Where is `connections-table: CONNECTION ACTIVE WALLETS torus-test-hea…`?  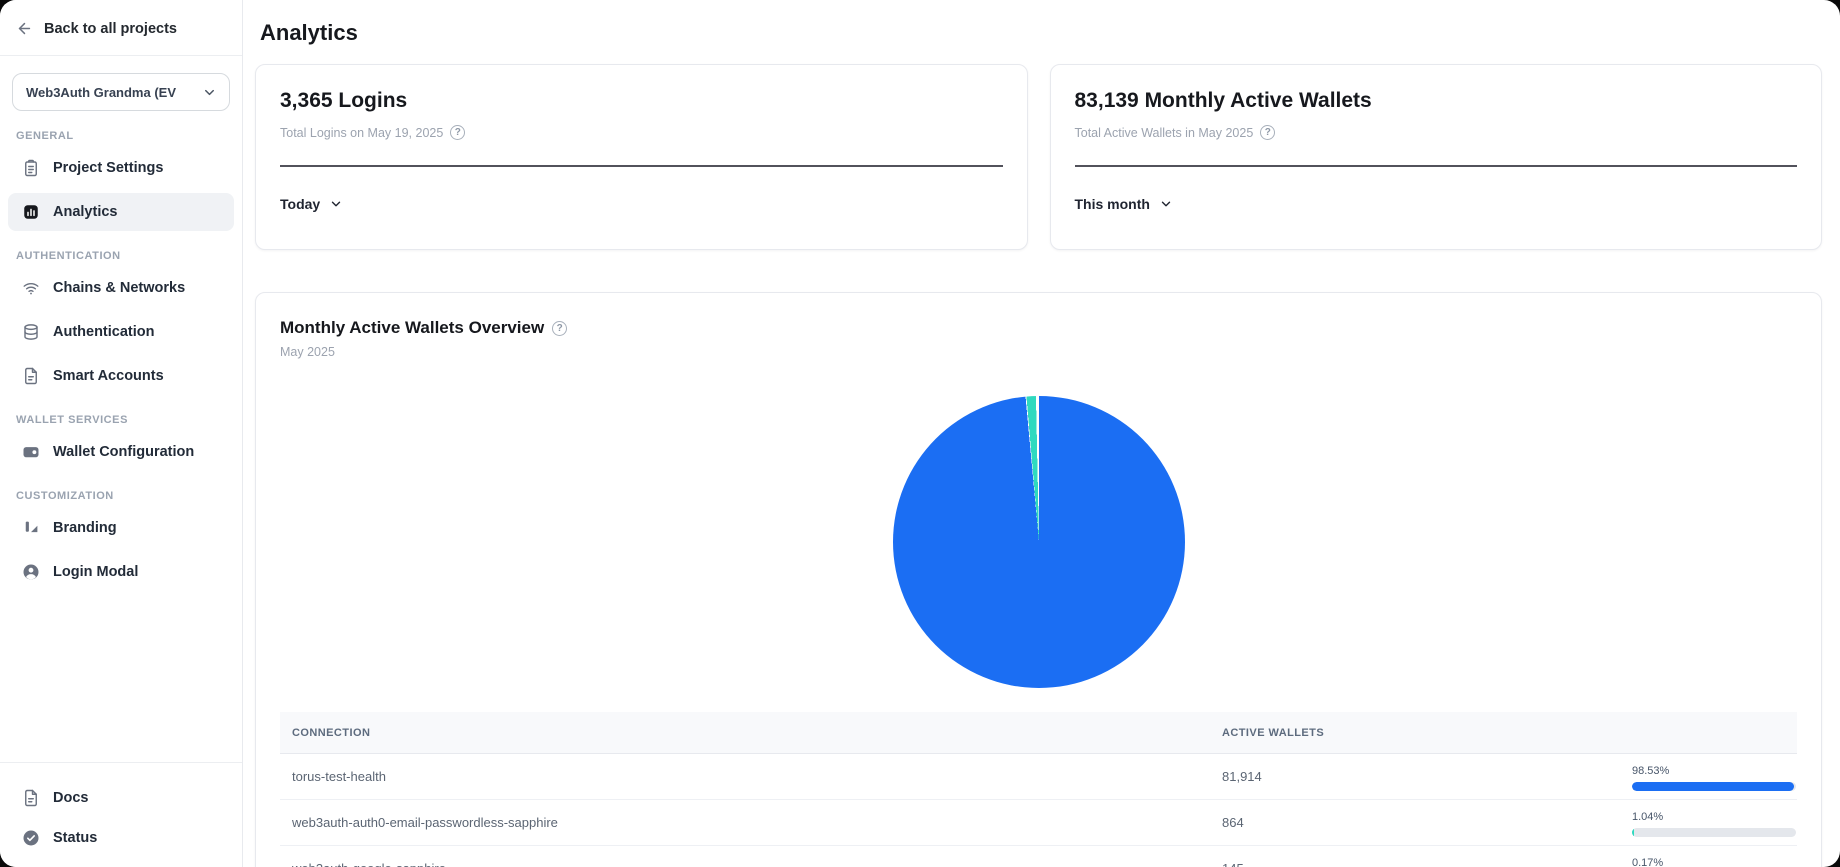
connections-table: CONNECTION ACTIVE WALLETS torus-test-hea… is located at coordinates (1038, 789).